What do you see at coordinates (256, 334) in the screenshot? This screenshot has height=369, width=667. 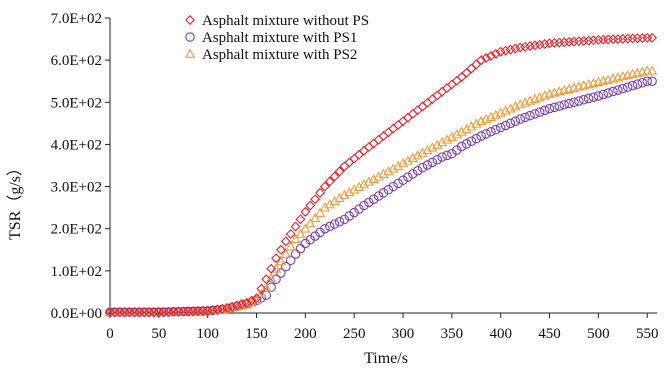 I see `x-tick-label: 150` at bounding box center [256, 334].